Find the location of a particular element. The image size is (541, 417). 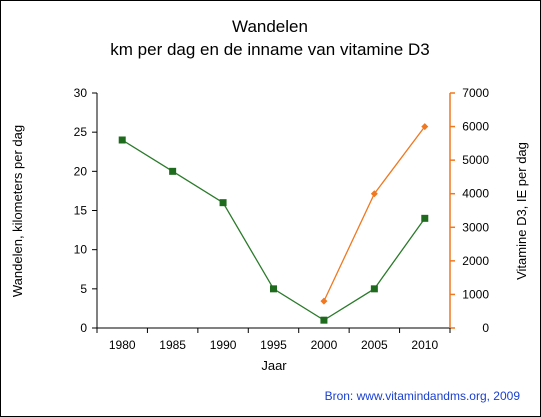

y-tick-label: 20 is located at coordinates (81, 171).